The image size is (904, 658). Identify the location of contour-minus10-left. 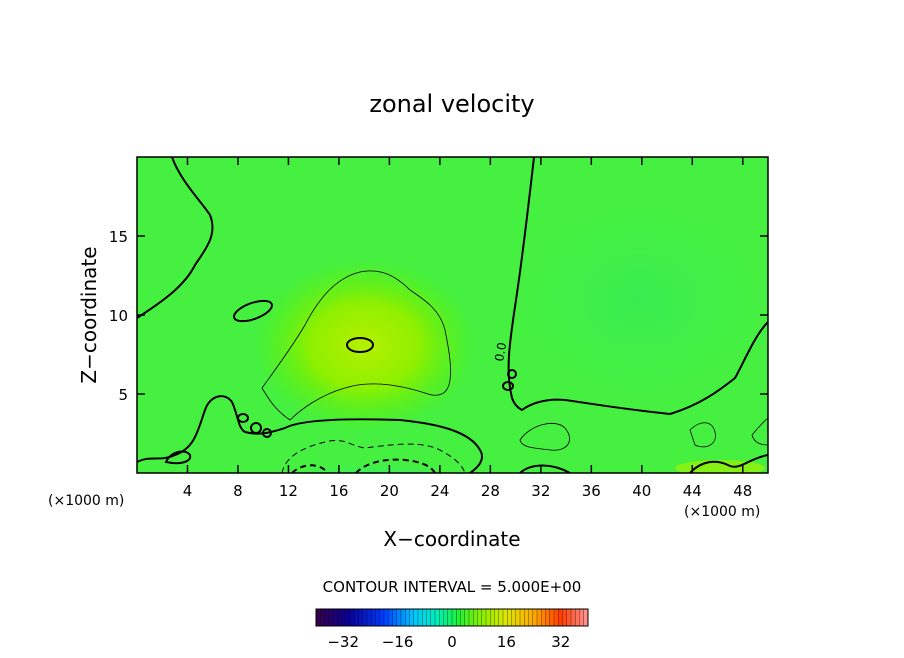
(308, 468).